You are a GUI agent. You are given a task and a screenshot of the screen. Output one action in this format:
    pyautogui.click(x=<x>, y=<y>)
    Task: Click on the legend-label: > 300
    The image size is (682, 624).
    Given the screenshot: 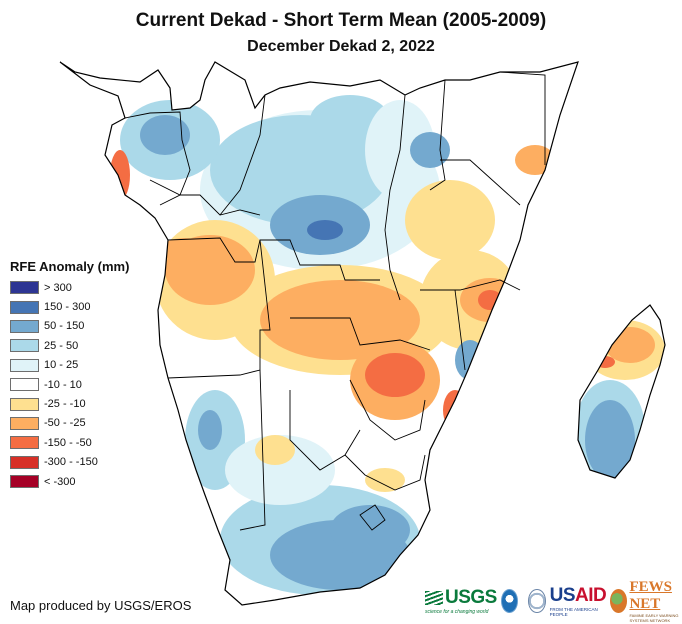 What is the action you would take?
    pyautogui.click(x=58, y=287)
    